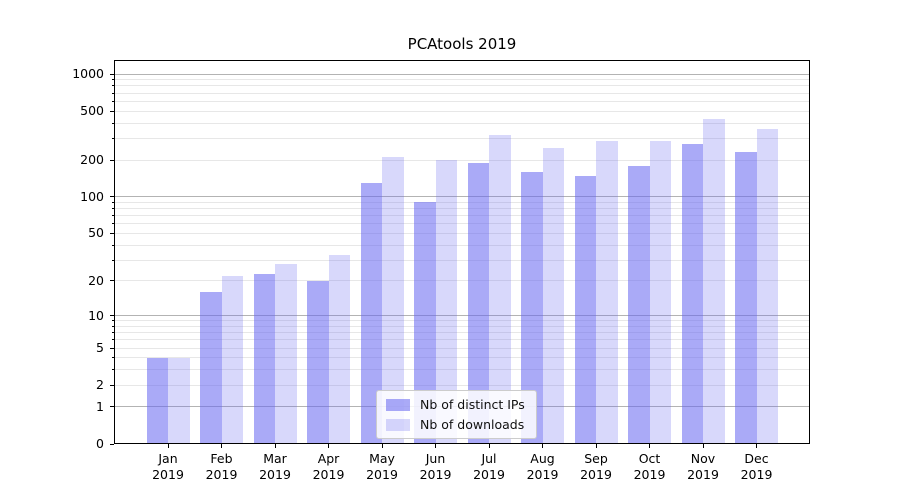  I want to click on y-tick-label-2: 2, so click(100, 385).